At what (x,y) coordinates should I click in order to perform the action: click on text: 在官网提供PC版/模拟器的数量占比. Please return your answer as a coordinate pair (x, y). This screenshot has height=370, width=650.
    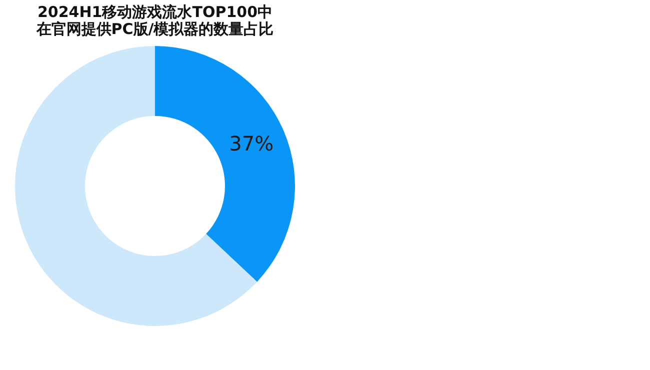
    Looking at the image, I should click on (155, 29).